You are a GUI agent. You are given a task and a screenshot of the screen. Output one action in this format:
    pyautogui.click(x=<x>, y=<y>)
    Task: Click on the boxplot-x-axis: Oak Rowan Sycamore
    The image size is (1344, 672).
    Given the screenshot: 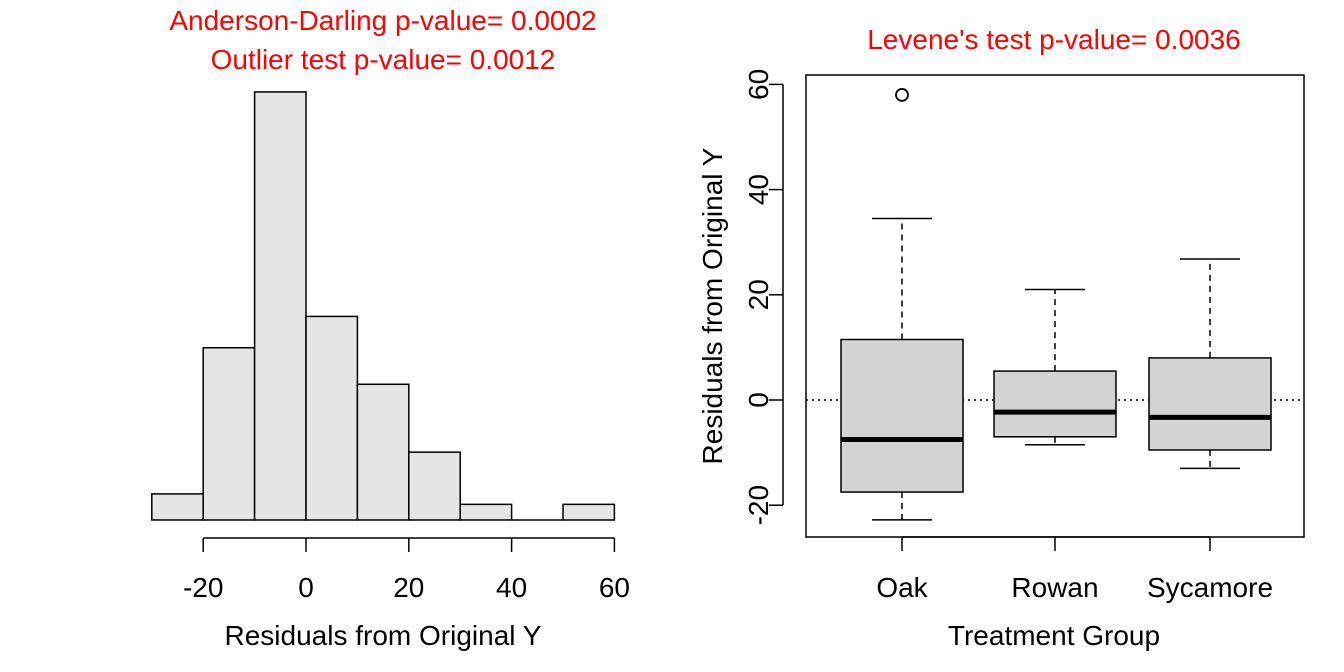 What is the action you would take?
    pyautogui.click(x=1074, y=569)
    